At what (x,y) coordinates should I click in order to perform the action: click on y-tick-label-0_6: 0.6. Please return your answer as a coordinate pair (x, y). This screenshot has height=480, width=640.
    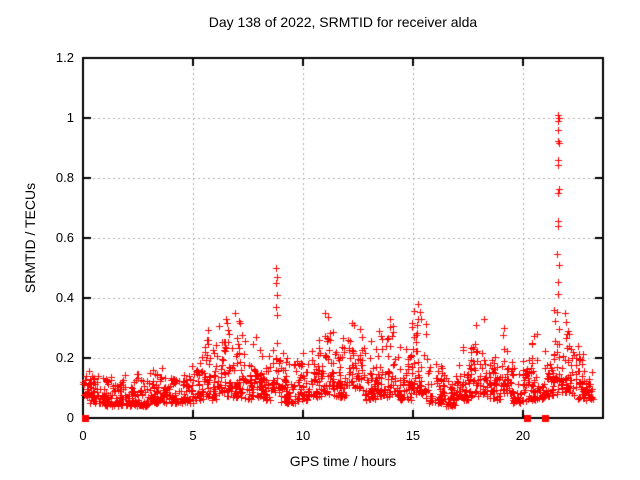
    Looking at the image, I should click on (64, 237).